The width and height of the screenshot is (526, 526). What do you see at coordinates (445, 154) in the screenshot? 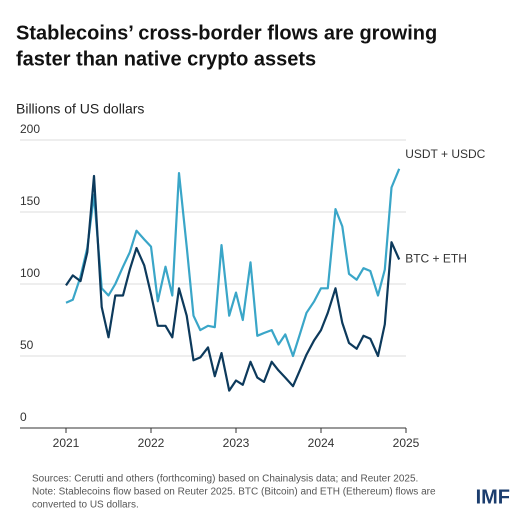
I see `legend-label: USDT + USDC` at bounding box center [445, 154].